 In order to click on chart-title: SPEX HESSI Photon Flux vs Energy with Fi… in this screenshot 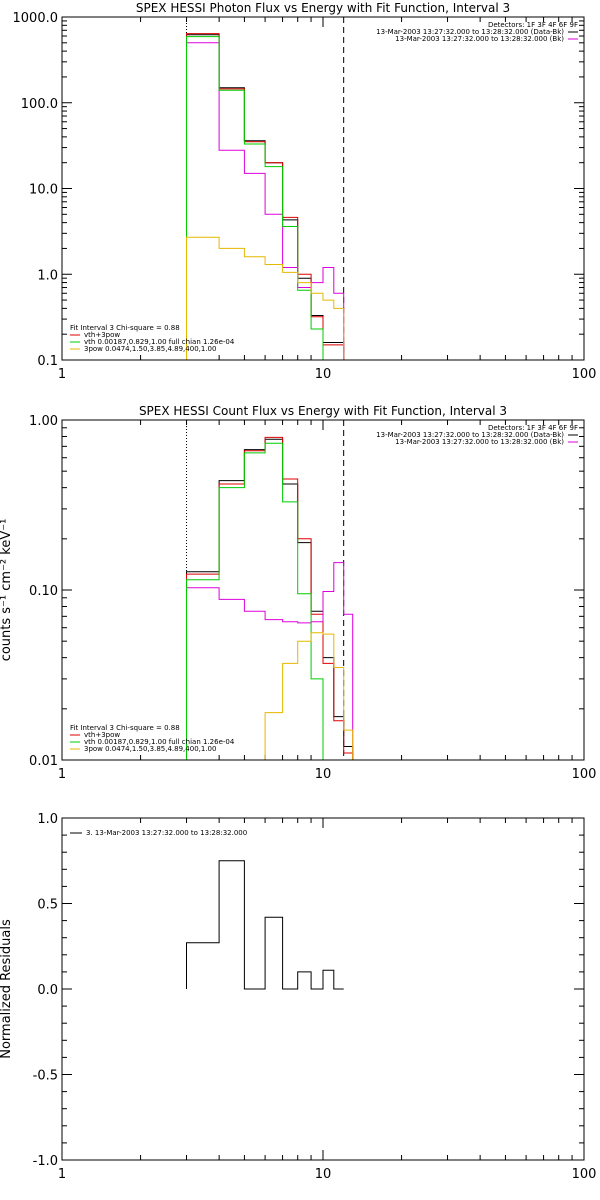, I will do `click(323, 8)`.